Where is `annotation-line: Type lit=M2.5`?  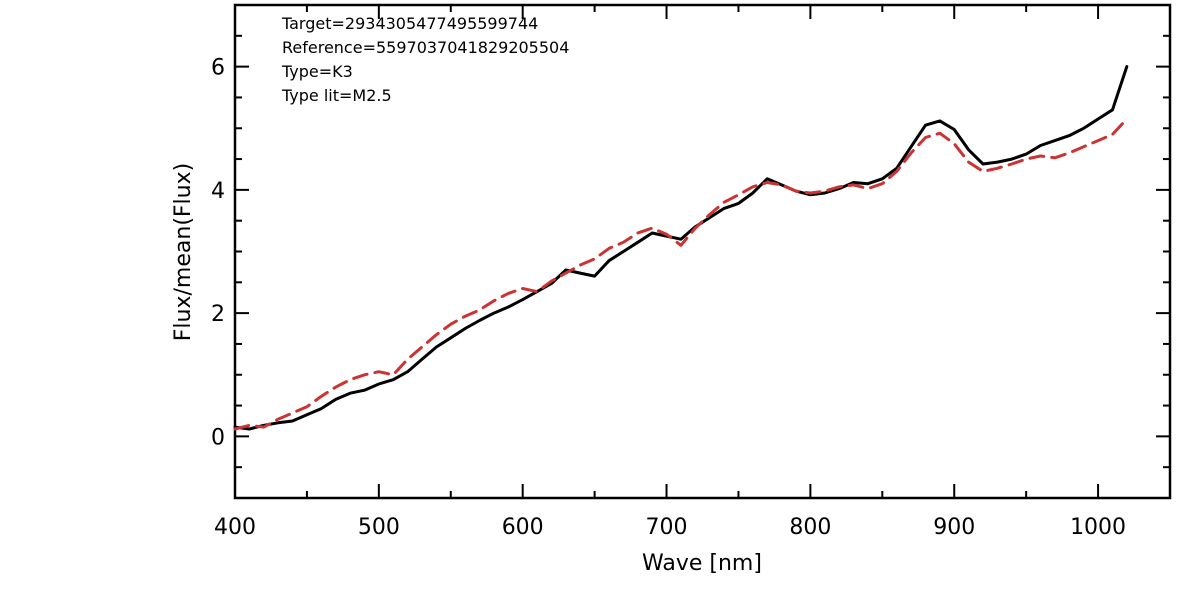
annotation-line: Type lit=M2.5 is located at coordinates (336, 95).